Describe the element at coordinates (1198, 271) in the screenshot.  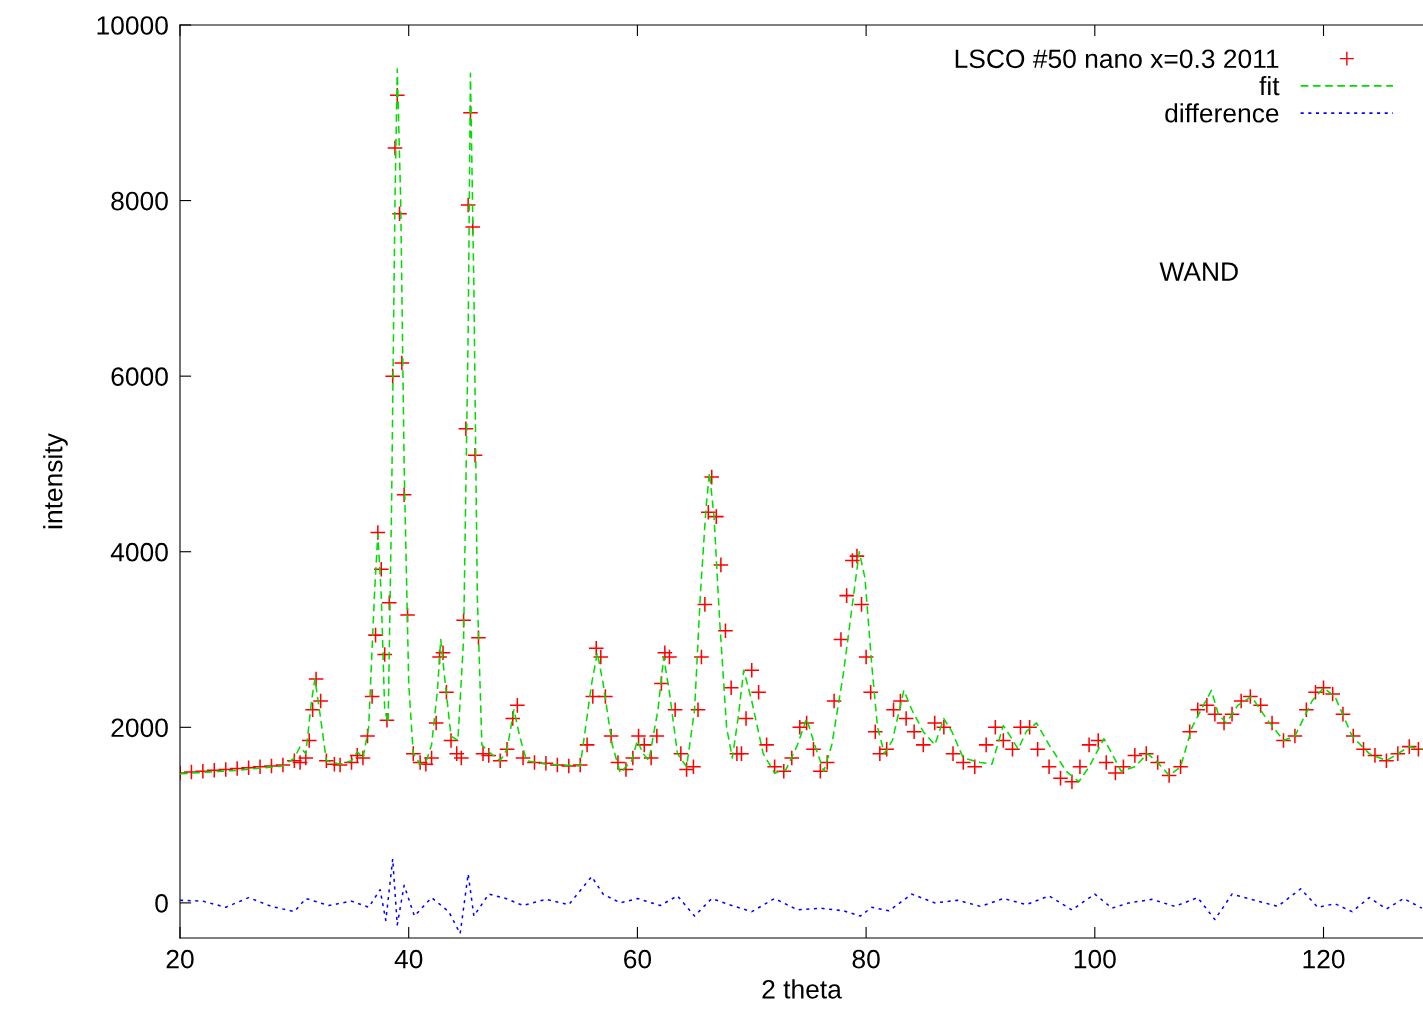
I see `annotation: WAND` at that location.